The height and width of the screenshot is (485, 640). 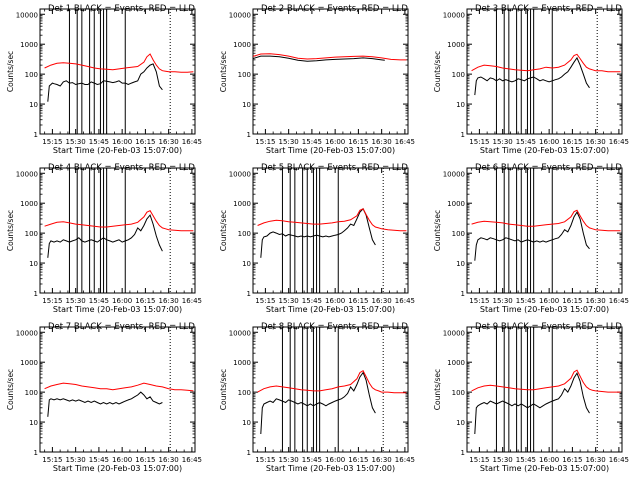 What do you see at coordinates (549, 301) in the screenshot?
I see `panel-6-xtick-label: 16:00` at bounding box center [549, 301].